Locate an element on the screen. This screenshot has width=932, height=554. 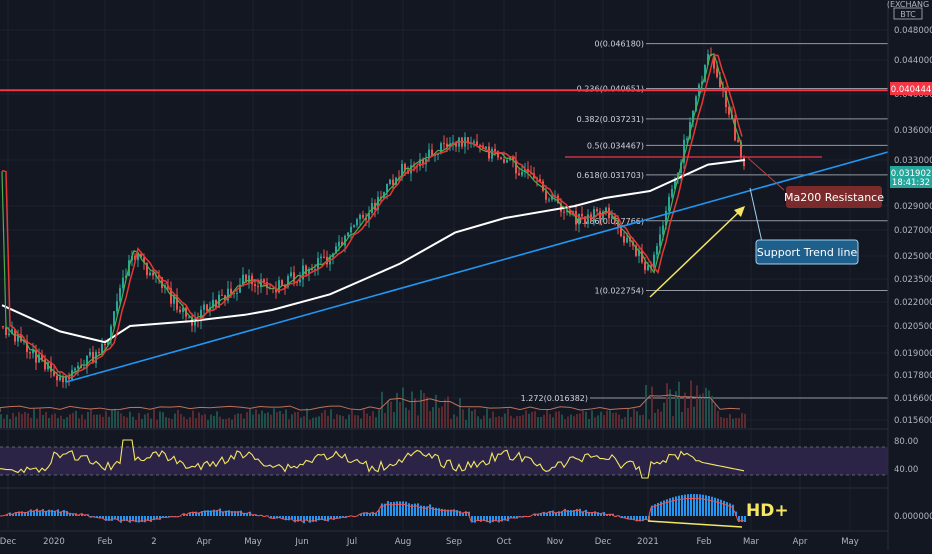
resistance-price-text: 0.040444 is located at coordinates (911, 90).